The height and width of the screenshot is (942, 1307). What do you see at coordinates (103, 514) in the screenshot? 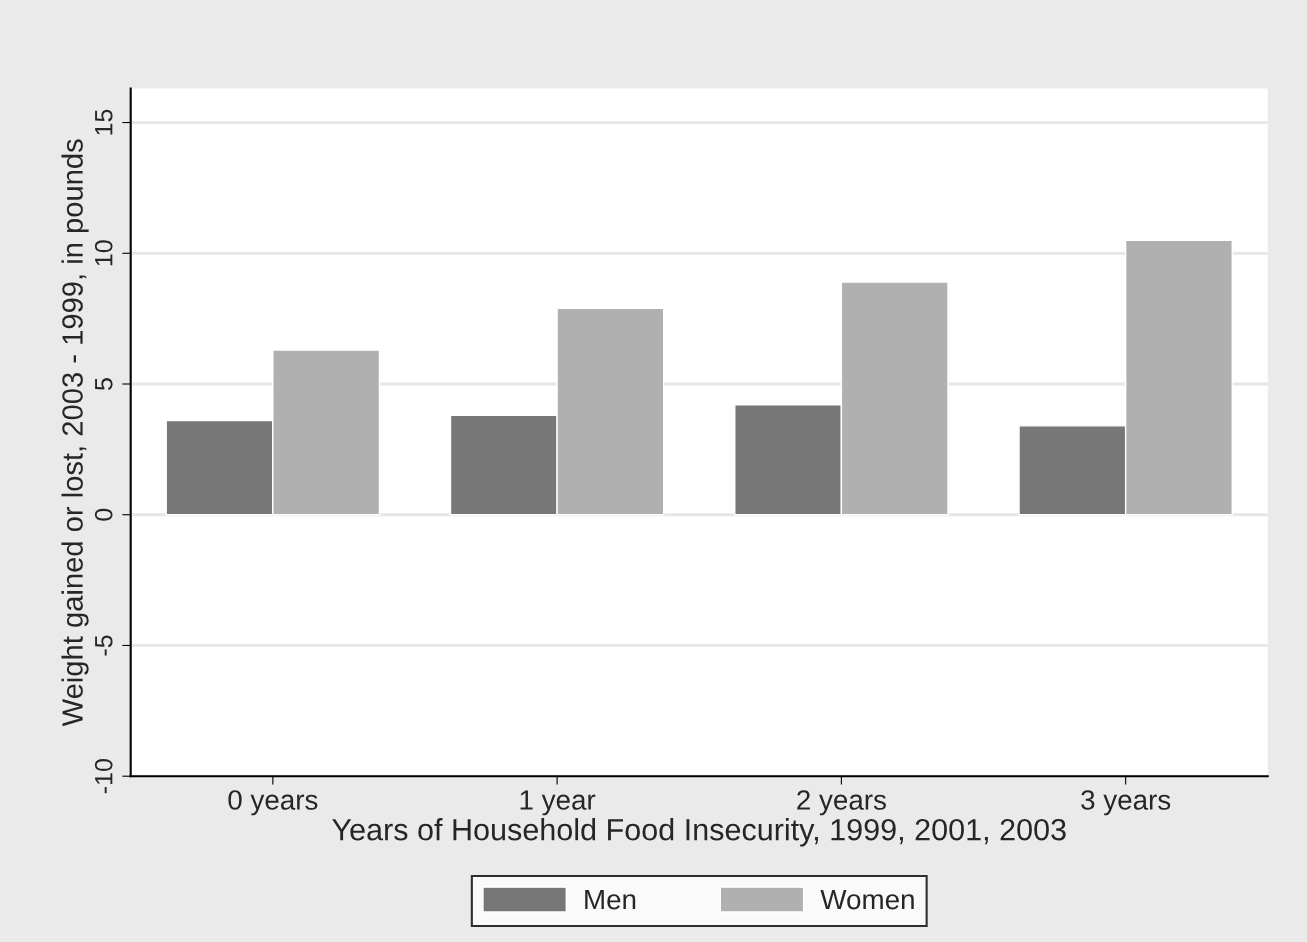
I see `y-tick-label: 0` at bounding box center [103, 514].